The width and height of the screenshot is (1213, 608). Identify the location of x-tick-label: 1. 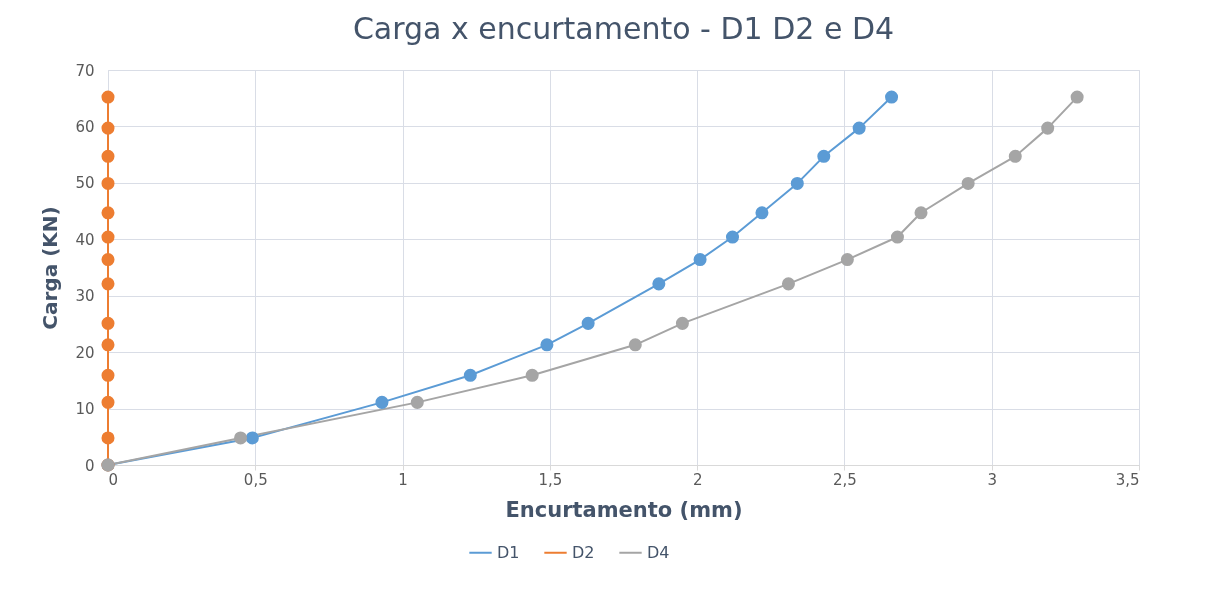
(403, 479).